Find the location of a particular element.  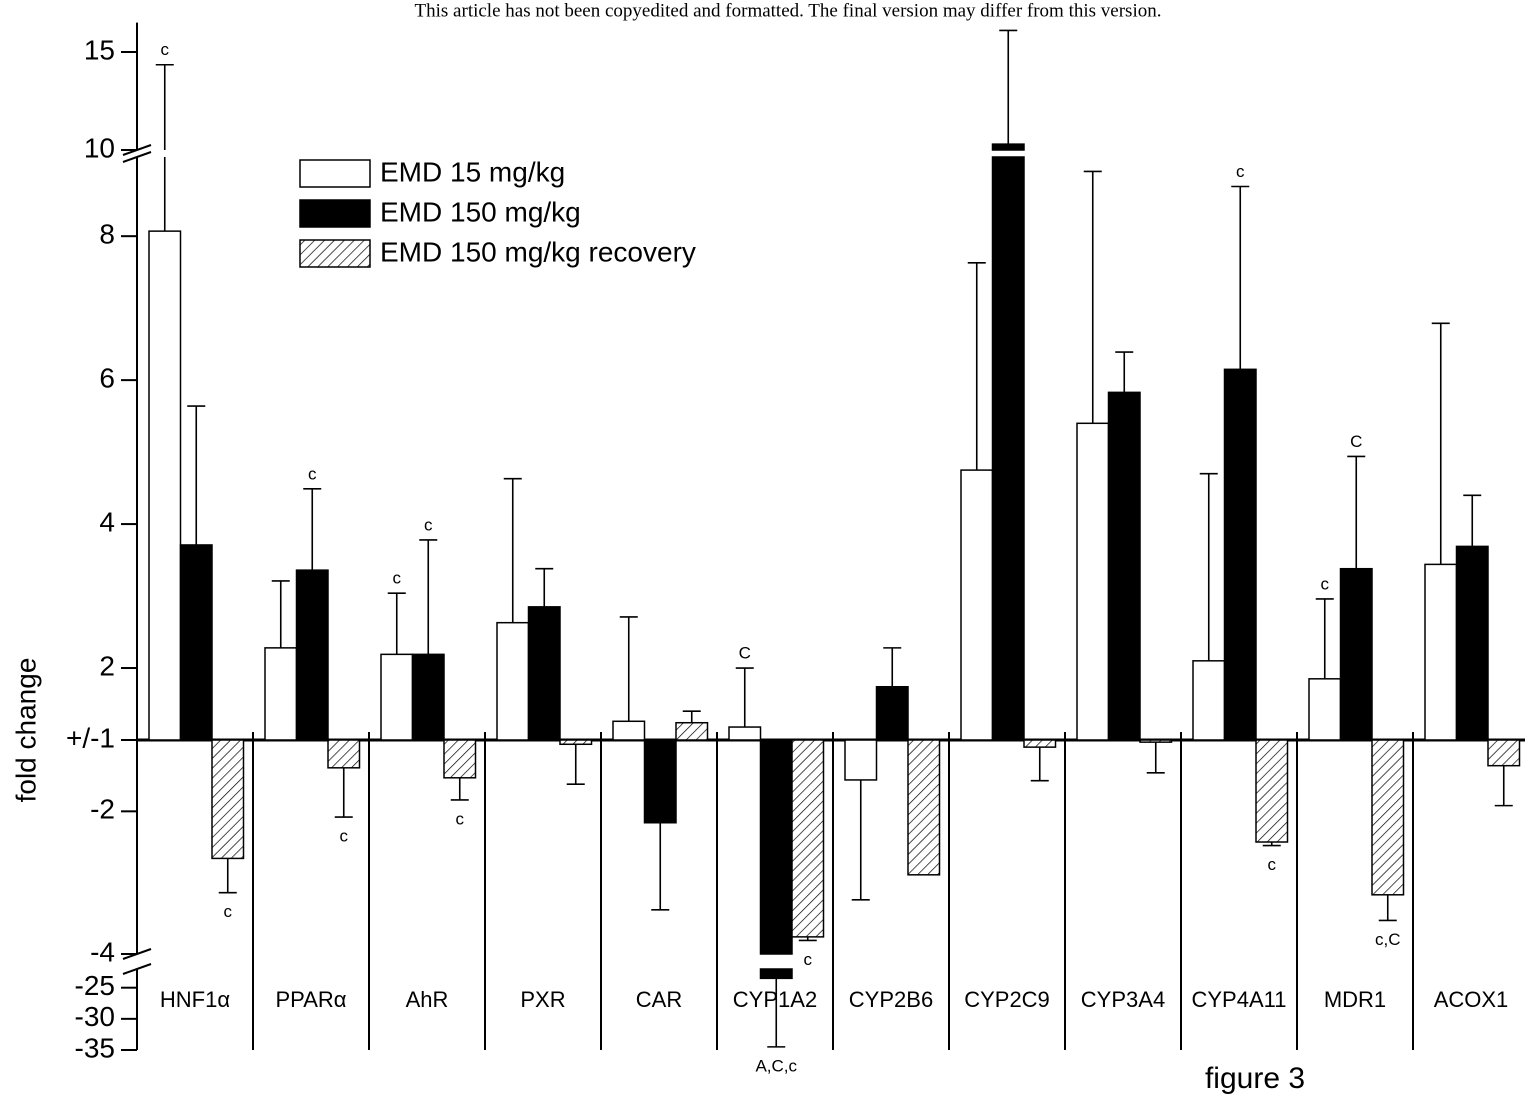

y-tick-label: 4 is located at coordinates (107, 521).